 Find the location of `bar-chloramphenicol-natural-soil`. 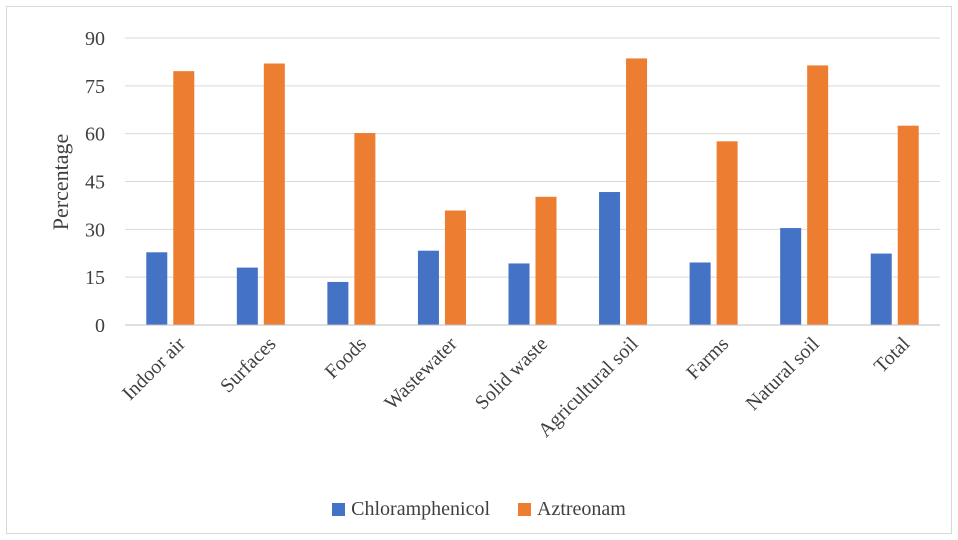

bar-chloramphenicol-natural-soil is located at coordinates (791, 276).